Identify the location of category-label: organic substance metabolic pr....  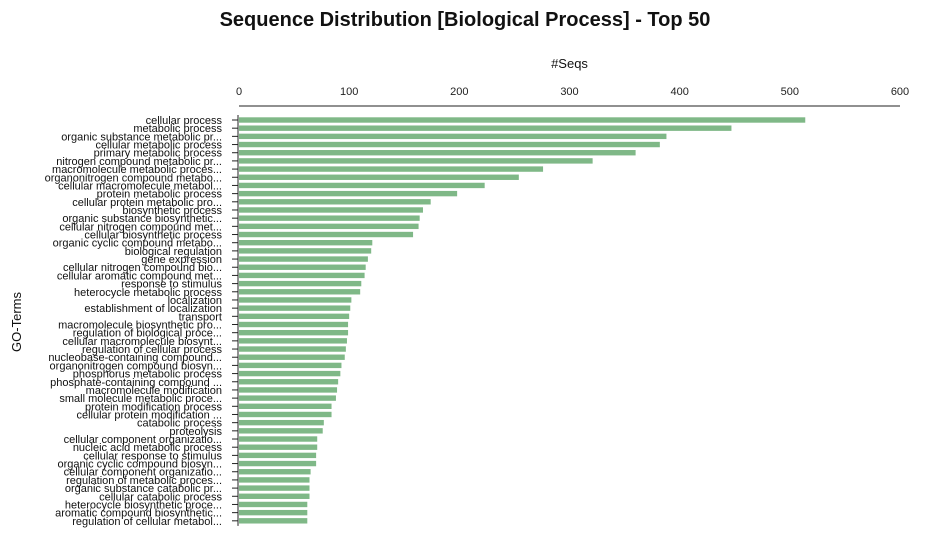
(141, 137).